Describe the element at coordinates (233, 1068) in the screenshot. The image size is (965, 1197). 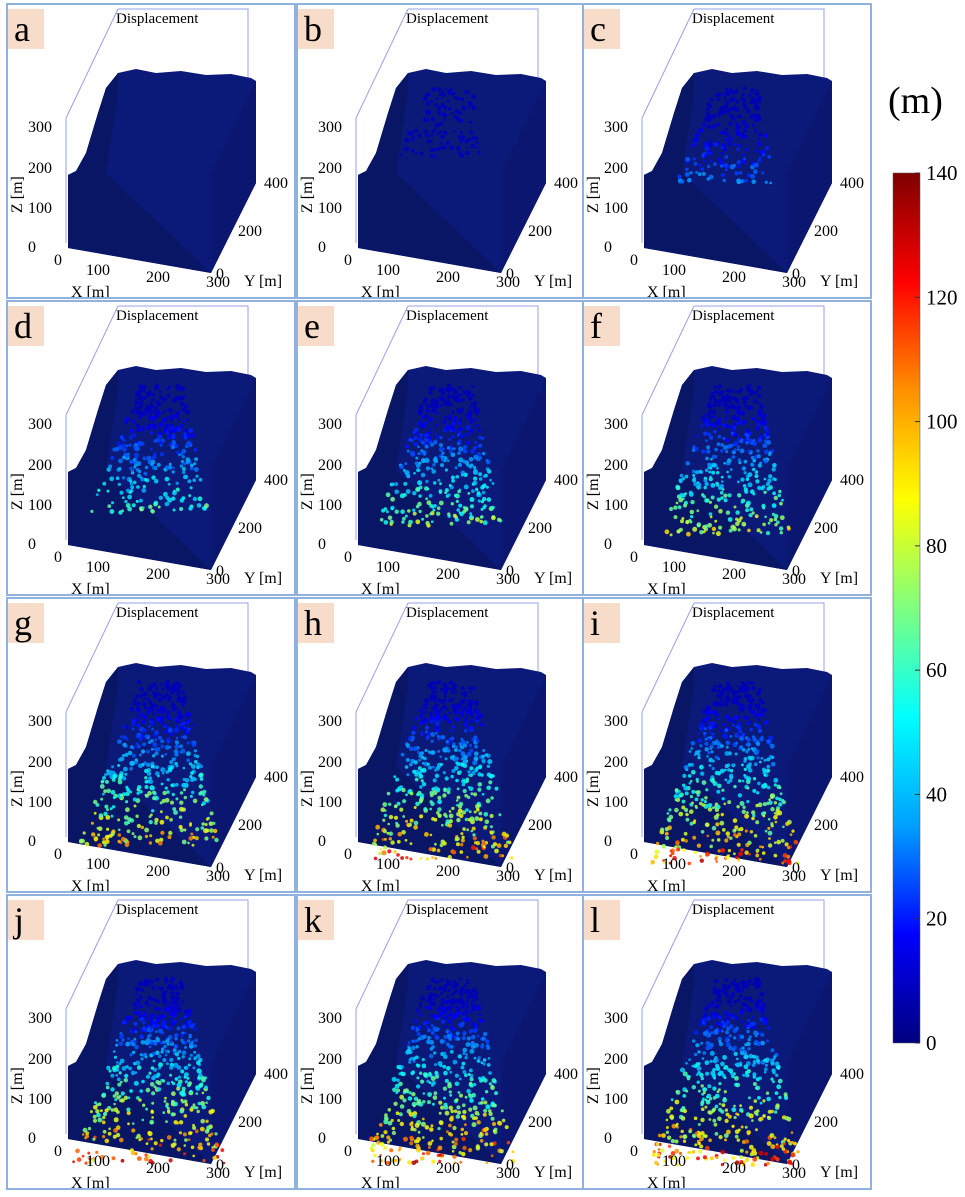
I see `terrain-side-face` at that location.